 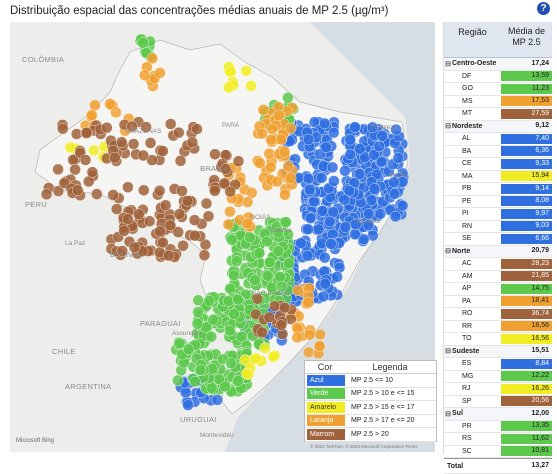 What do you see at coordinates (498, 114) in the screenshot?
I see `matrix-row: MT 27,59` at bounding box center [498, 114].